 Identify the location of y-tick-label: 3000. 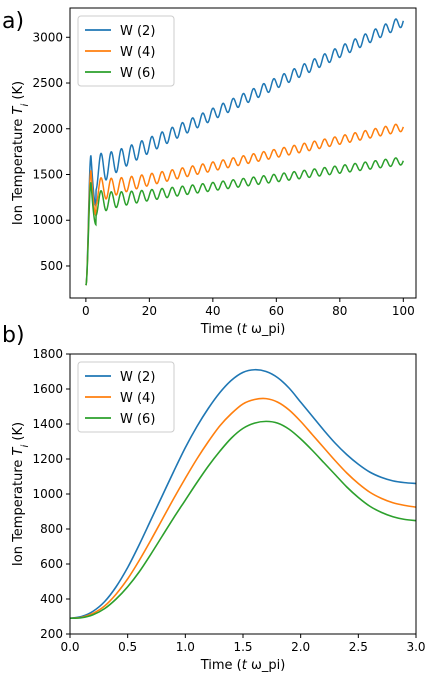
(47, 37).